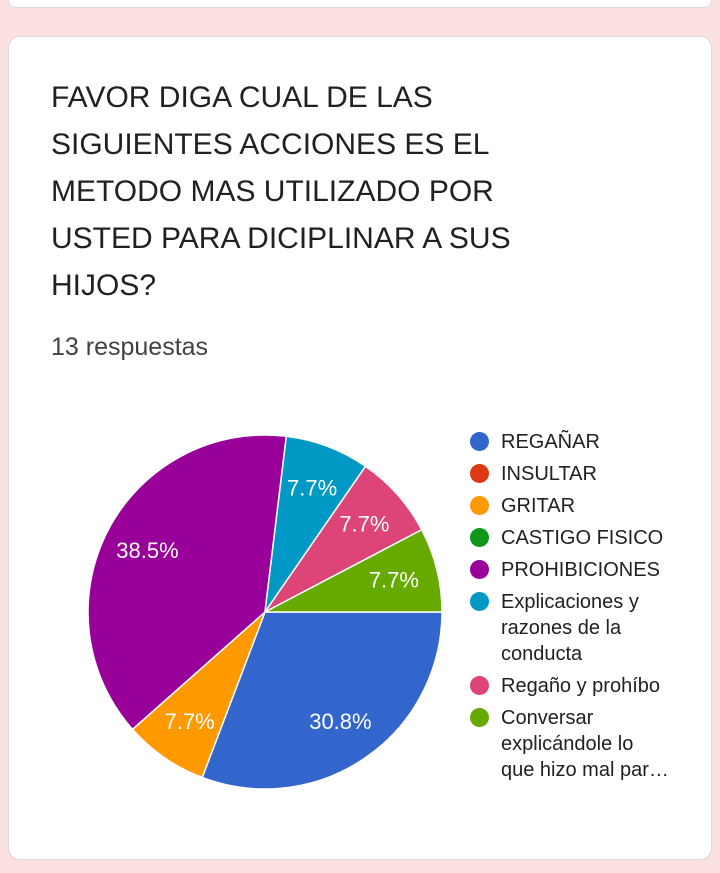  What do you see at coordinates (364, 524) in the screenshot?
I see `pie-slice-percent-regano-y-prohibo: 7.7%` at bounding box center [364, 524].